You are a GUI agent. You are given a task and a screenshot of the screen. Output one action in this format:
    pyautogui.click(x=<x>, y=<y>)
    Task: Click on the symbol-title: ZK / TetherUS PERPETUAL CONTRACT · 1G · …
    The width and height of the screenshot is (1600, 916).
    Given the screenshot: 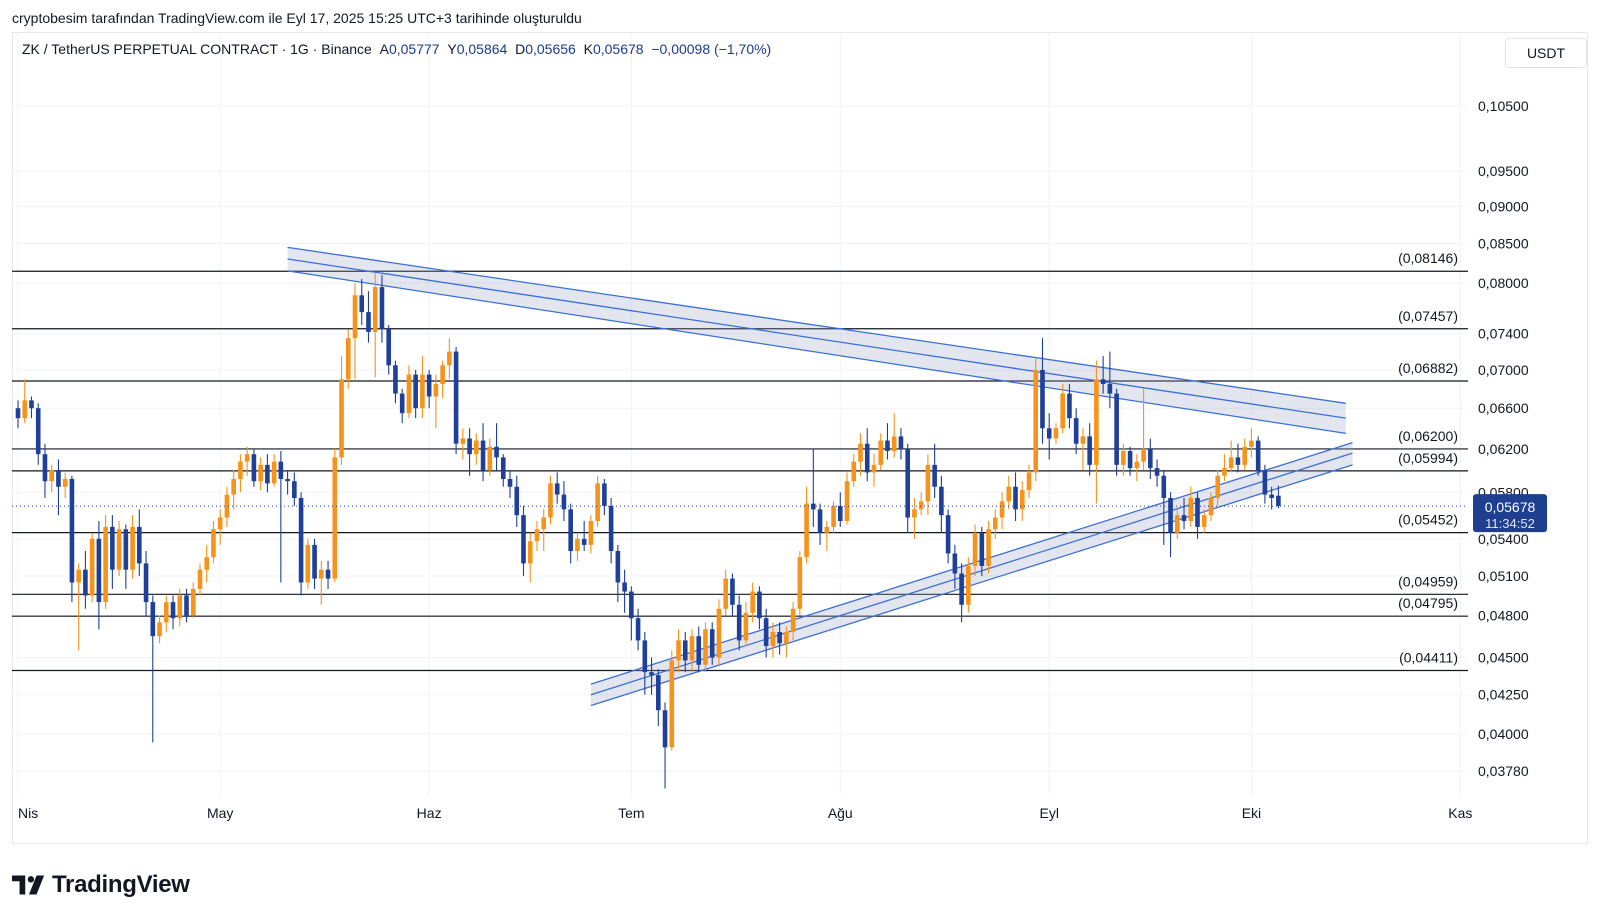 What is the action you would take?
    pyautogui.click(x=197, y=49)
    